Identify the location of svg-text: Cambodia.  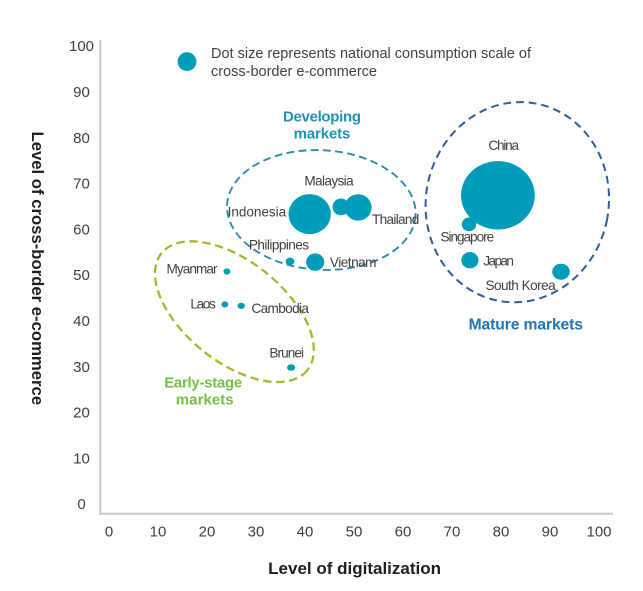
(280, 308).